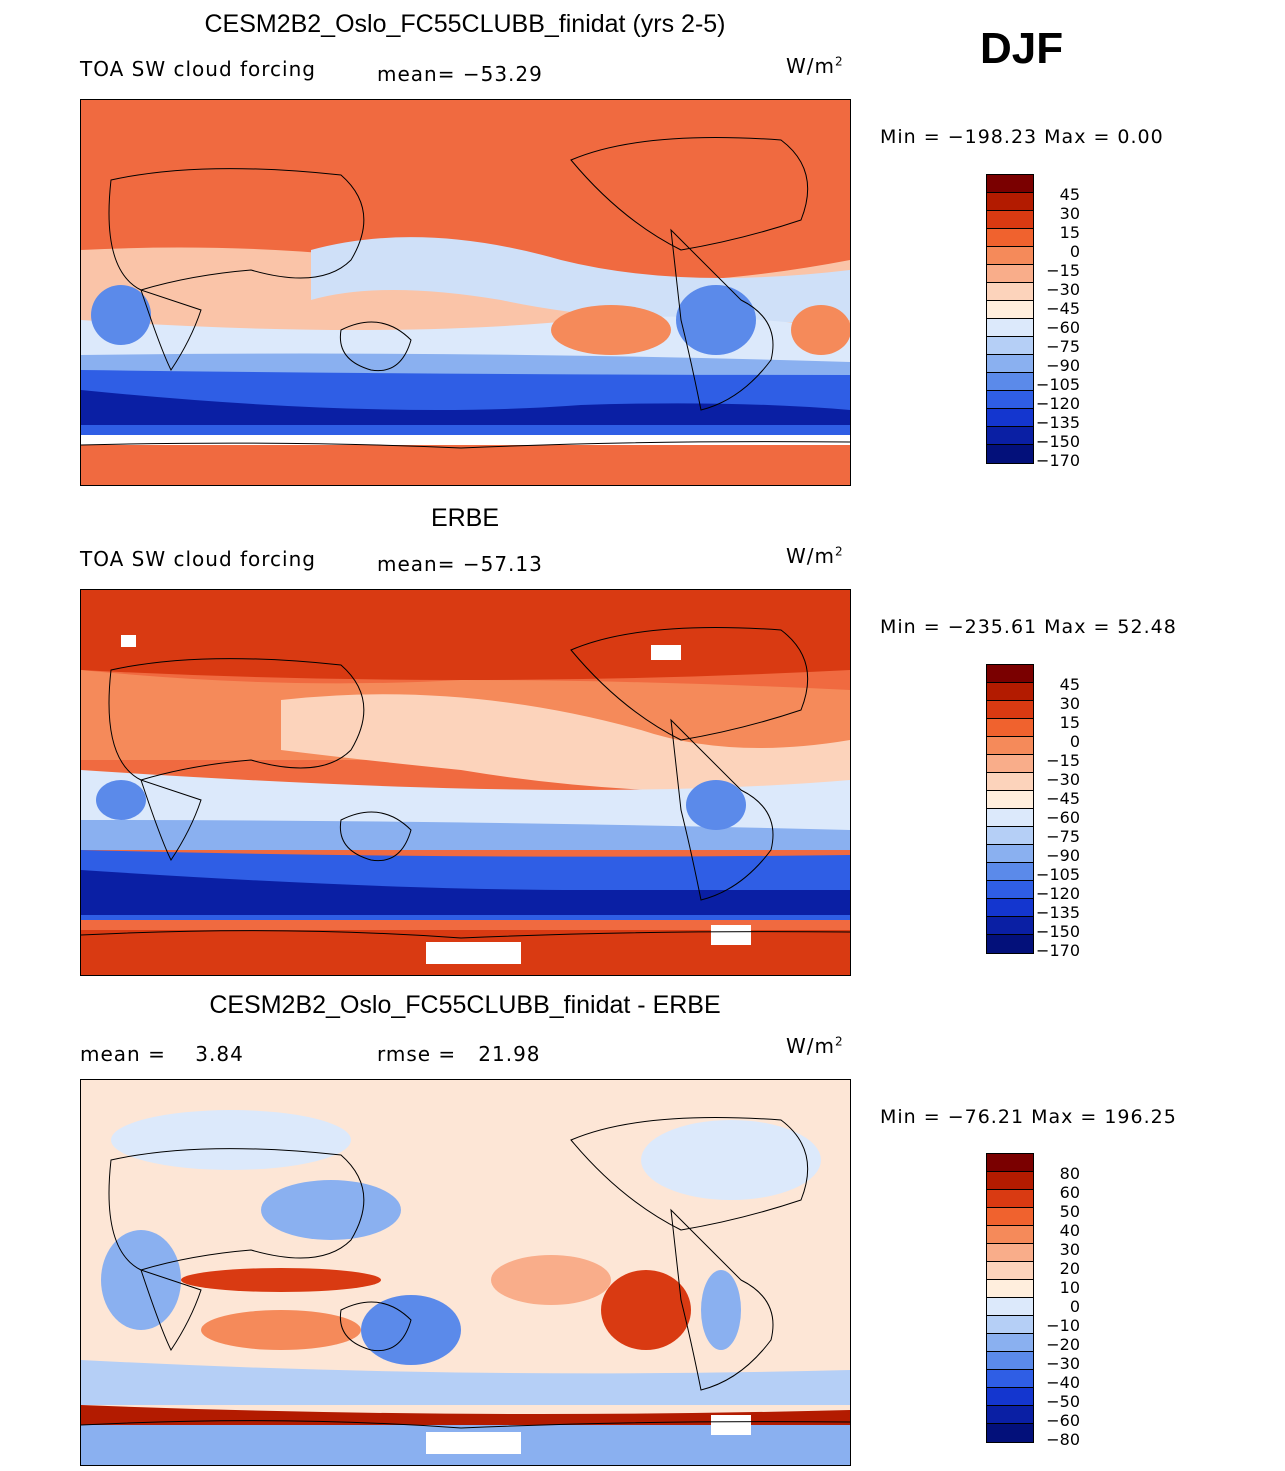 Image resolution: width=1285 pixels, height=1471 pixels. I want to click on panel-2-title: ERBE, so click(465, 518).